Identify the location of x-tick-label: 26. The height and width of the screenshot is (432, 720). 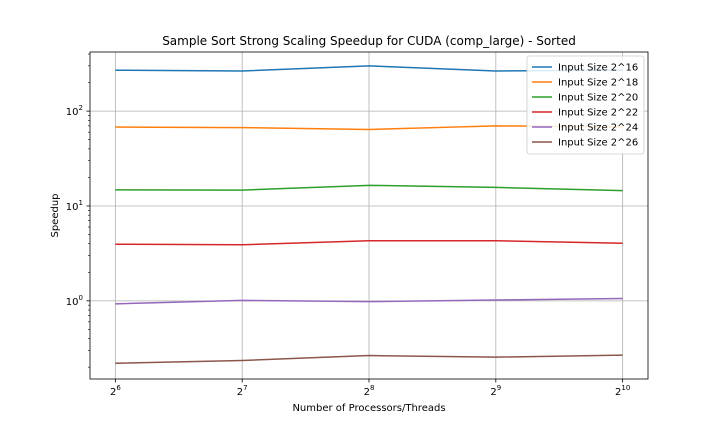
(115, 391).